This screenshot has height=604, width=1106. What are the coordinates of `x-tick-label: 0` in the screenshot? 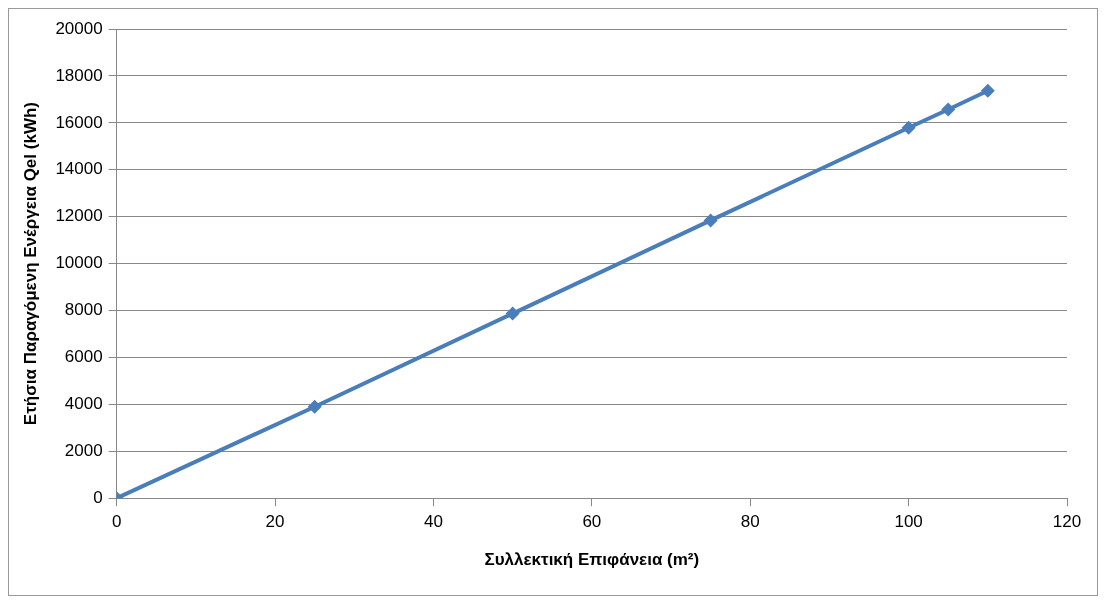 It's located at (116, 522).